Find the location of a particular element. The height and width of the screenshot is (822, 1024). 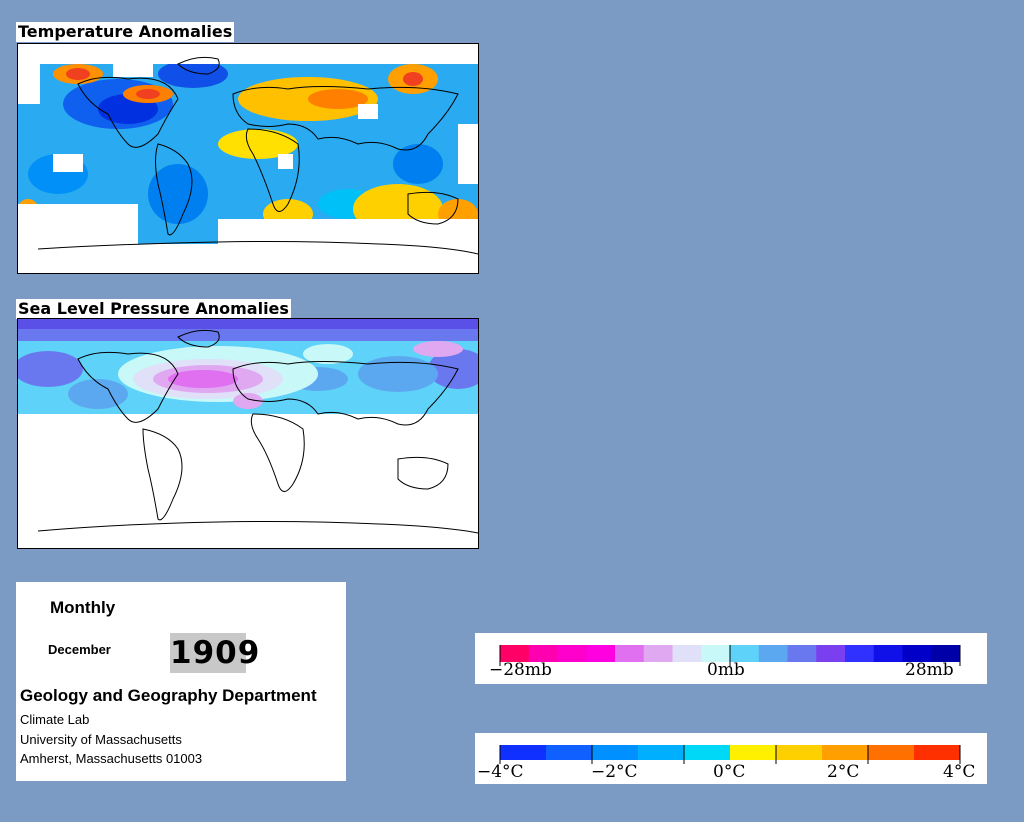

pressure-legend-max-label: 28mb is located at coordinates (929, 670).